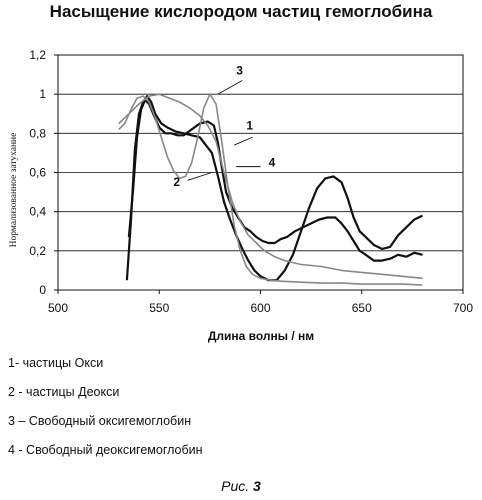  Describe the element at coordinates (56, 363) in the screenshot. I see `legend-item-1: 1- частицы Окси` at that location.